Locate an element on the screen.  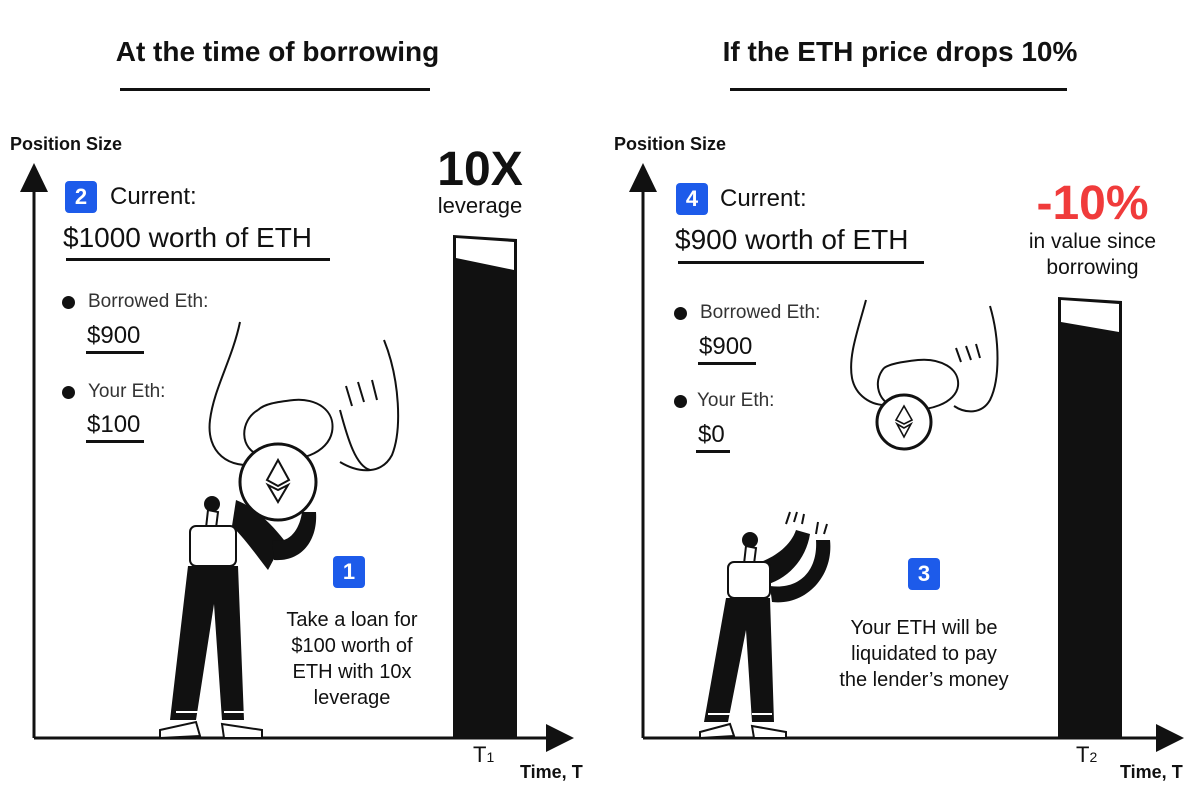
left-step-badge-caption: 1 is located at coordinates (349, 572).